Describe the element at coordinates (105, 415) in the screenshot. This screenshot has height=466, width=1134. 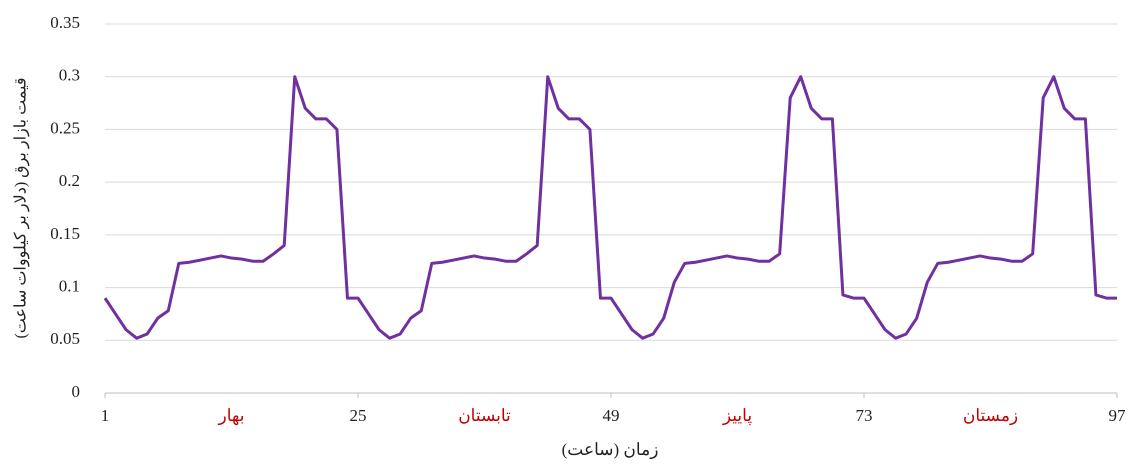
I see `x-tick-label: 1` at that location.